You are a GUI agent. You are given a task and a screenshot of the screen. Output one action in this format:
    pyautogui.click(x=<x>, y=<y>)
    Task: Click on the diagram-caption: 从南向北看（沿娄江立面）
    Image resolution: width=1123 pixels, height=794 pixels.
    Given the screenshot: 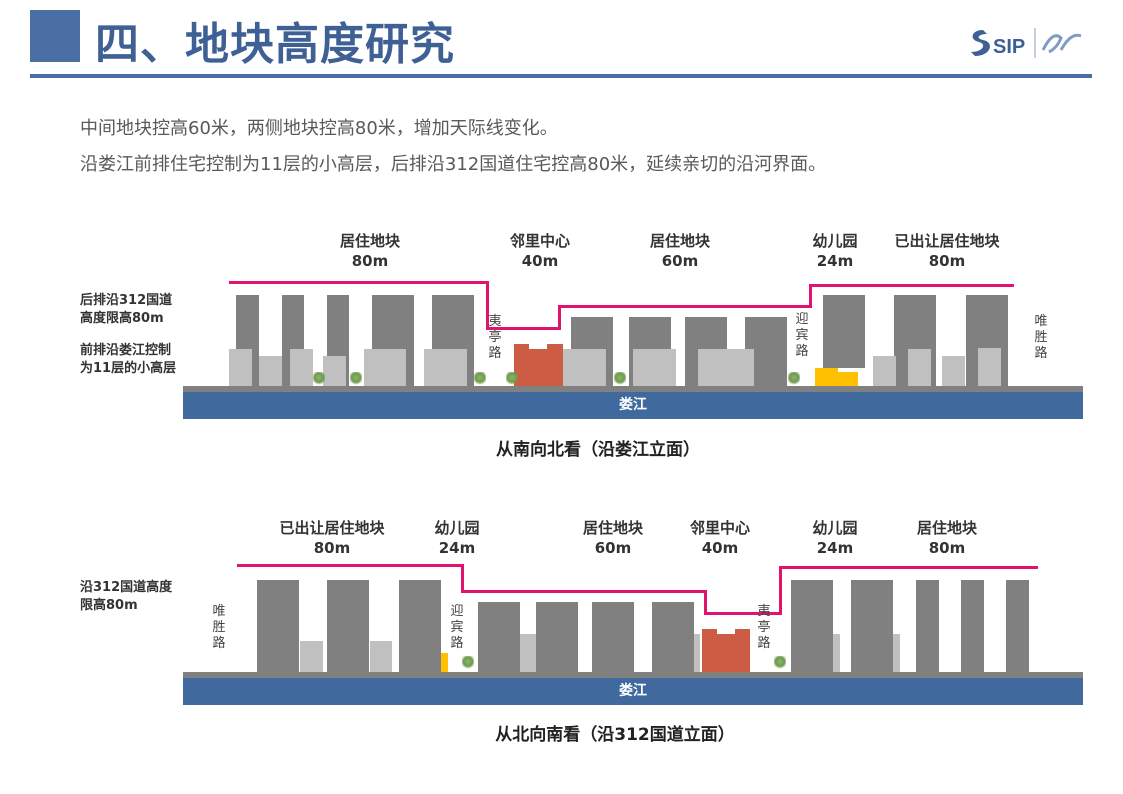 What is the action you would take?
    pyautogui.click(x=598, y=450)
    